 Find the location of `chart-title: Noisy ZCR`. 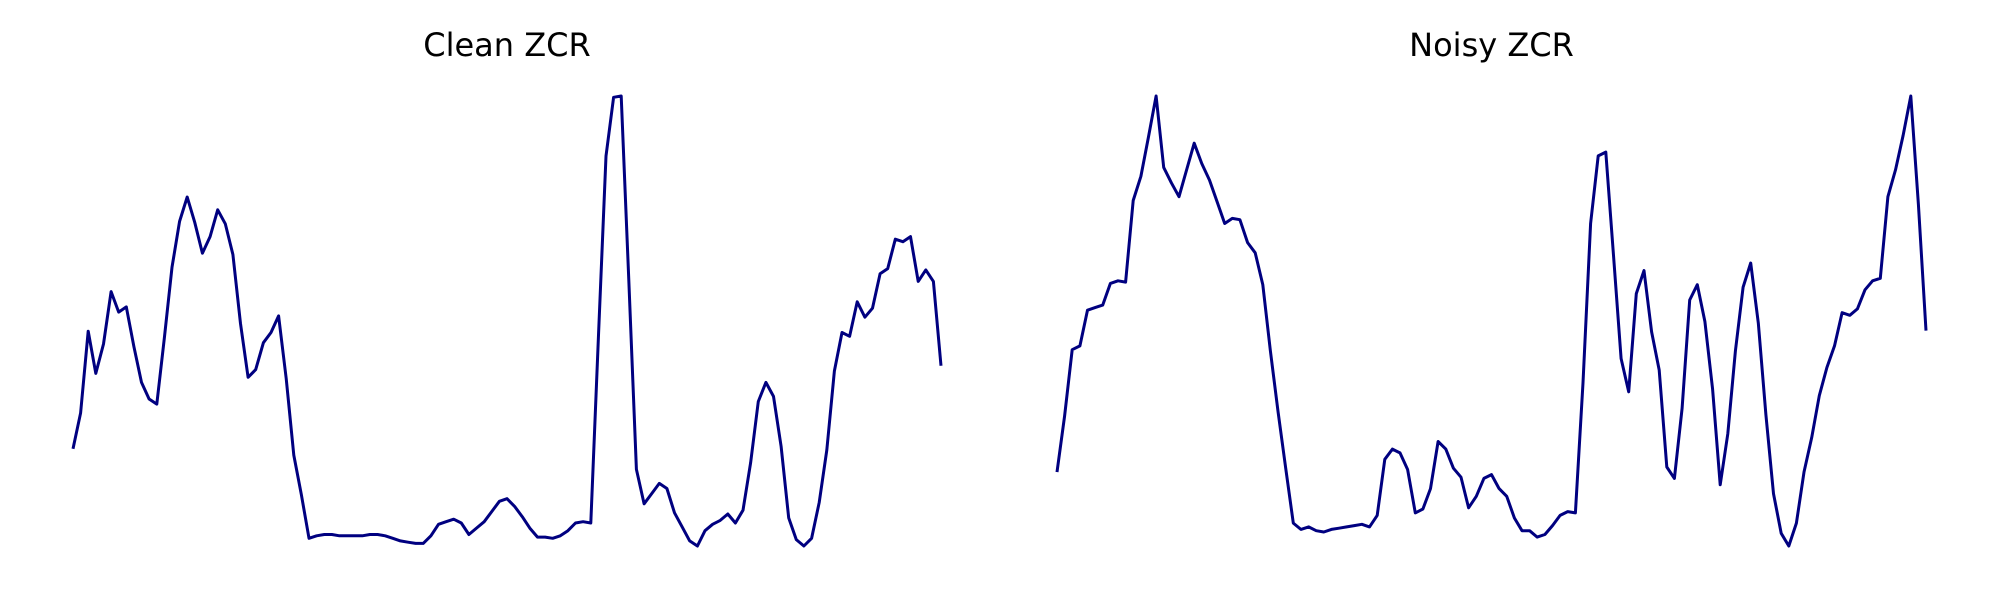

chart-title: Noisy ZCR is located at coordinates (1491, 45).